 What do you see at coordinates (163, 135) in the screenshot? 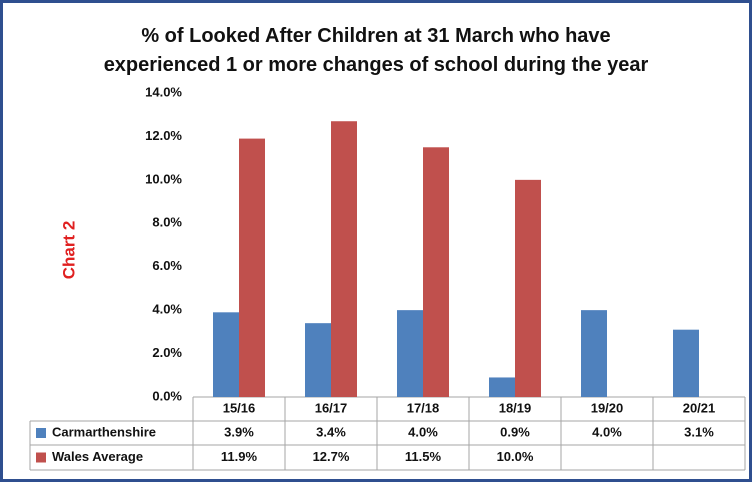
I see `y-tick-label: 12.0%` at bounding box center [163, 135].